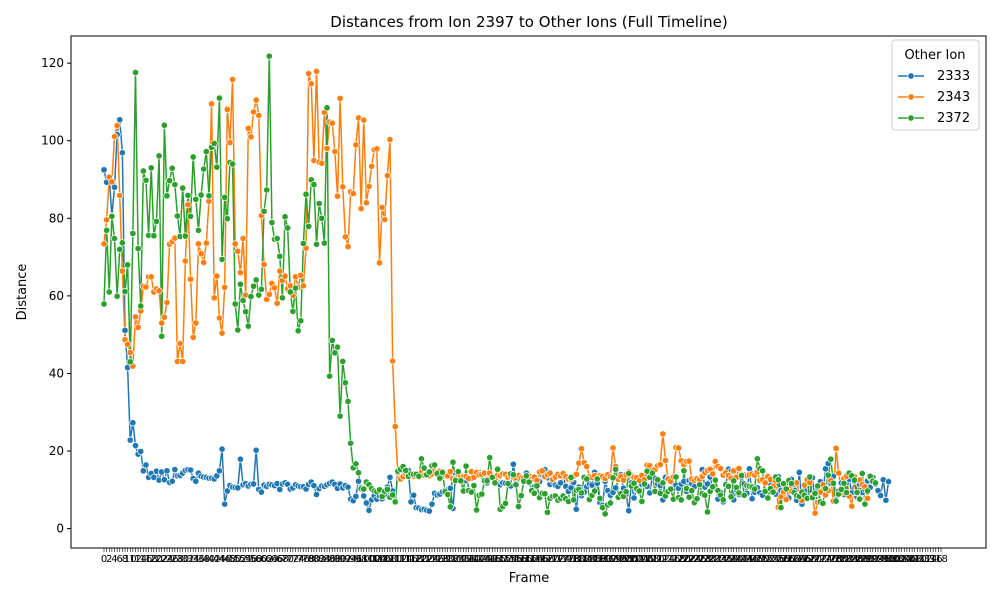  I want to click on x-tick-label: 84, so click(324, 559).